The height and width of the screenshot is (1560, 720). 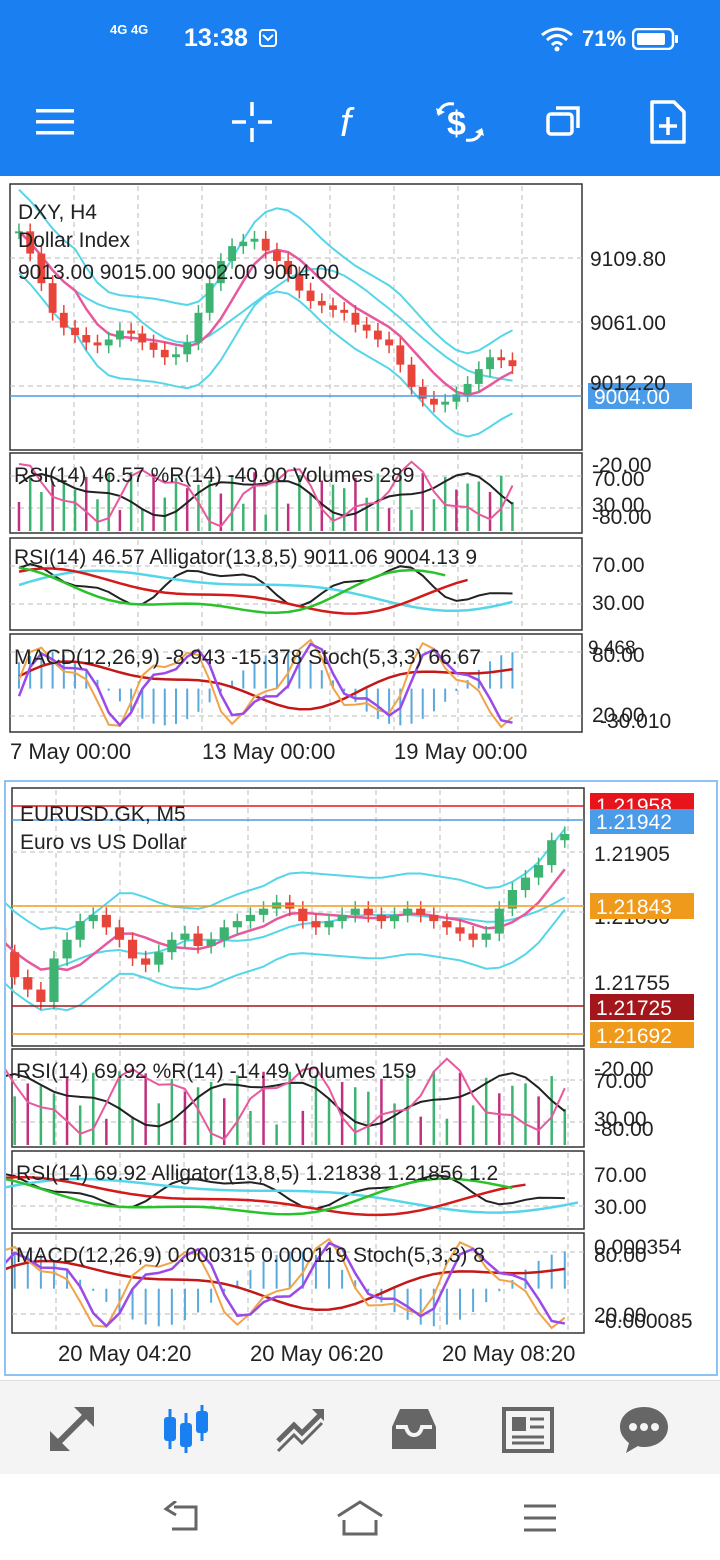 I want to click on nav-chat, so click(x=644, y=1429).